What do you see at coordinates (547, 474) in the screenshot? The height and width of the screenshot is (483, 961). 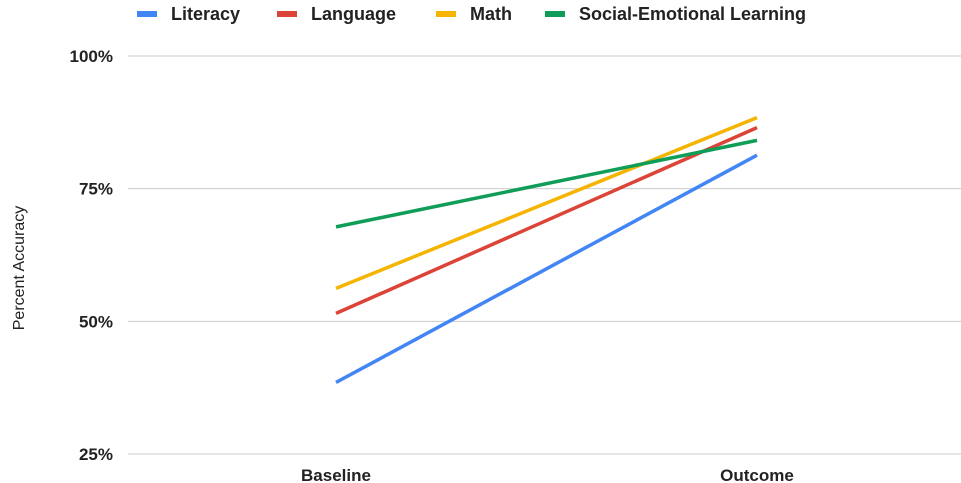 I see `x-axis-ticks: Baseline Outcome` at bounding box center [547, 474].